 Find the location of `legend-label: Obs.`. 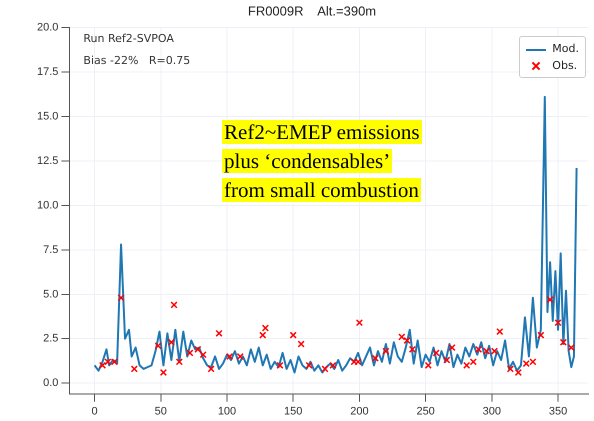

legend-label: Obs. is located at coordinates (565, 65).